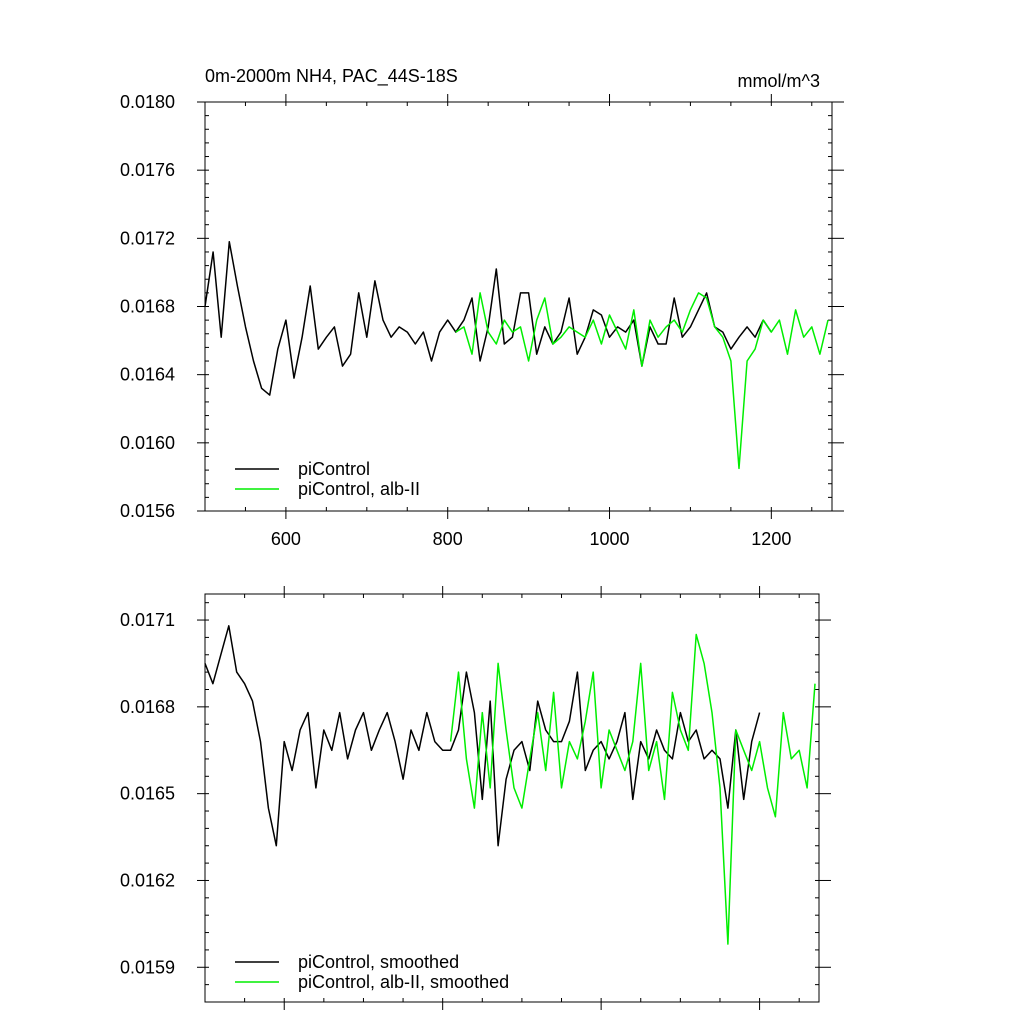 The width and height of the screenshot is (1024, 1024). What do you see at coordinates (147, 880) in the screenshot?
I see `y-tick-label: 0.0162` at bounding box center [147, 880].